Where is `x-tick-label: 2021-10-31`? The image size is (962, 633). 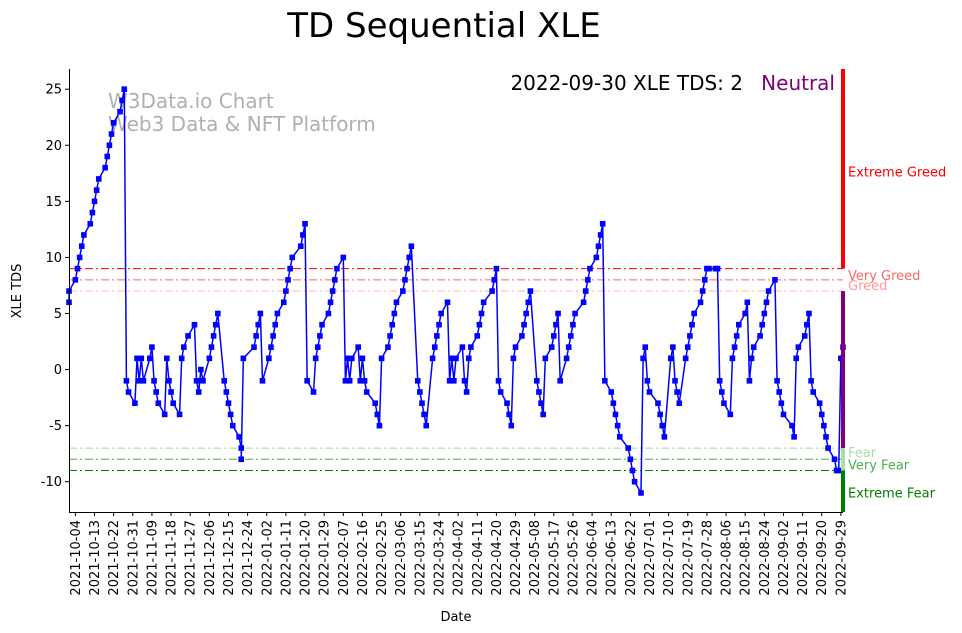
x-tick-label: 2021-10-31 is located at coordinates (133, 558).